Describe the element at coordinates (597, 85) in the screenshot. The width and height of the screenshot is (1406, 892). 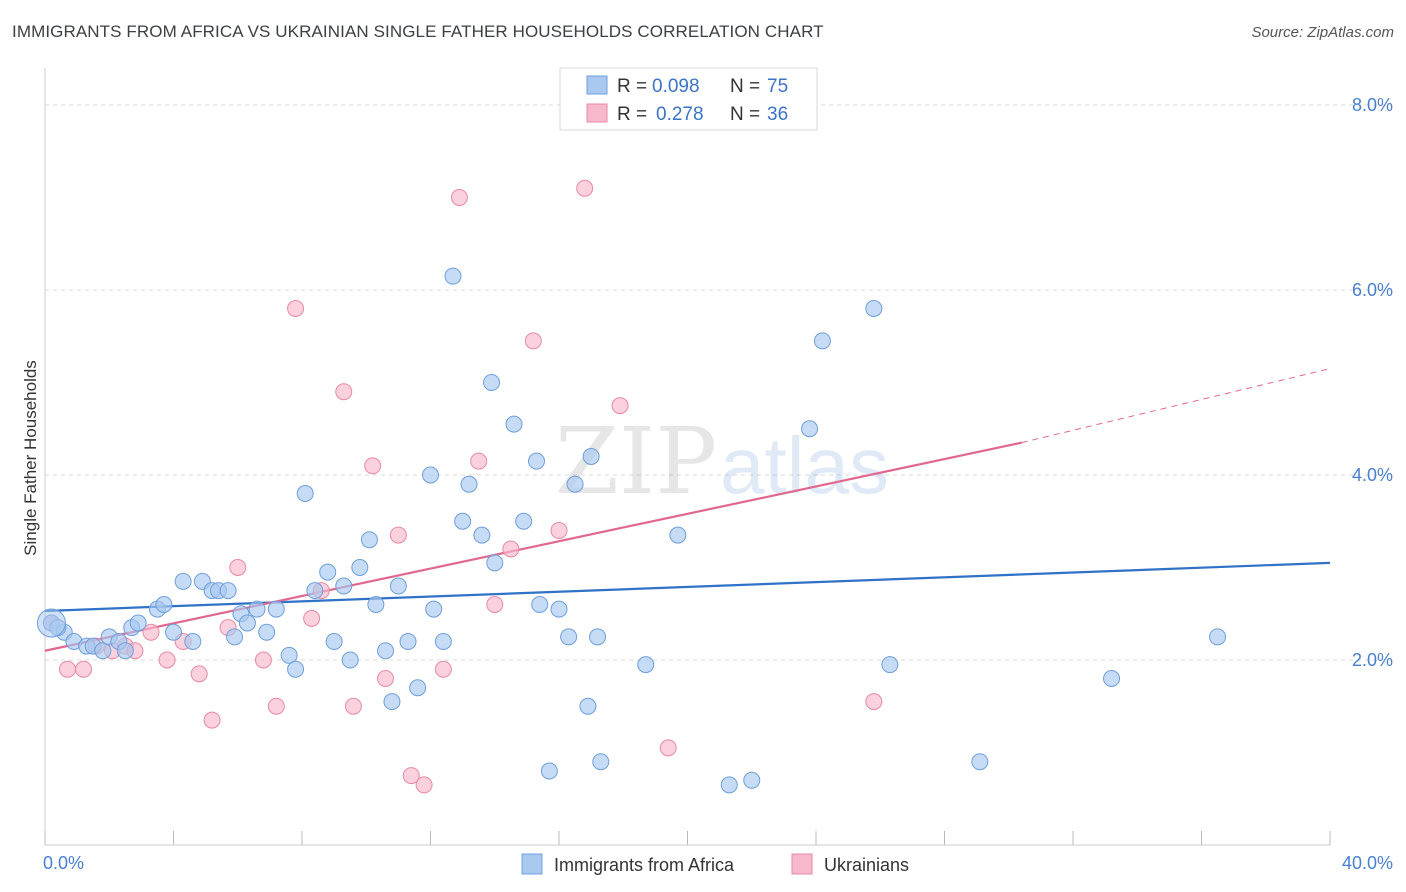
I see `legend-swatch-blue` at that location.